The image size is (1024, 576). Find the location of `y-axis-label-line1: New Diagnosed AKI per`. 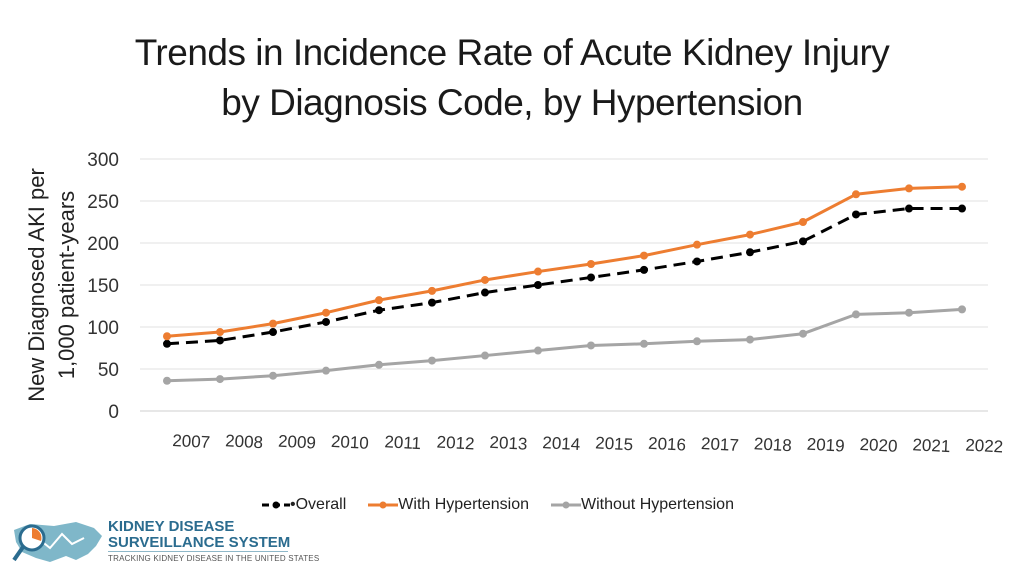

y-axis-label-line1: New Diagnosed AKI per is located at coordinates (36, 285).